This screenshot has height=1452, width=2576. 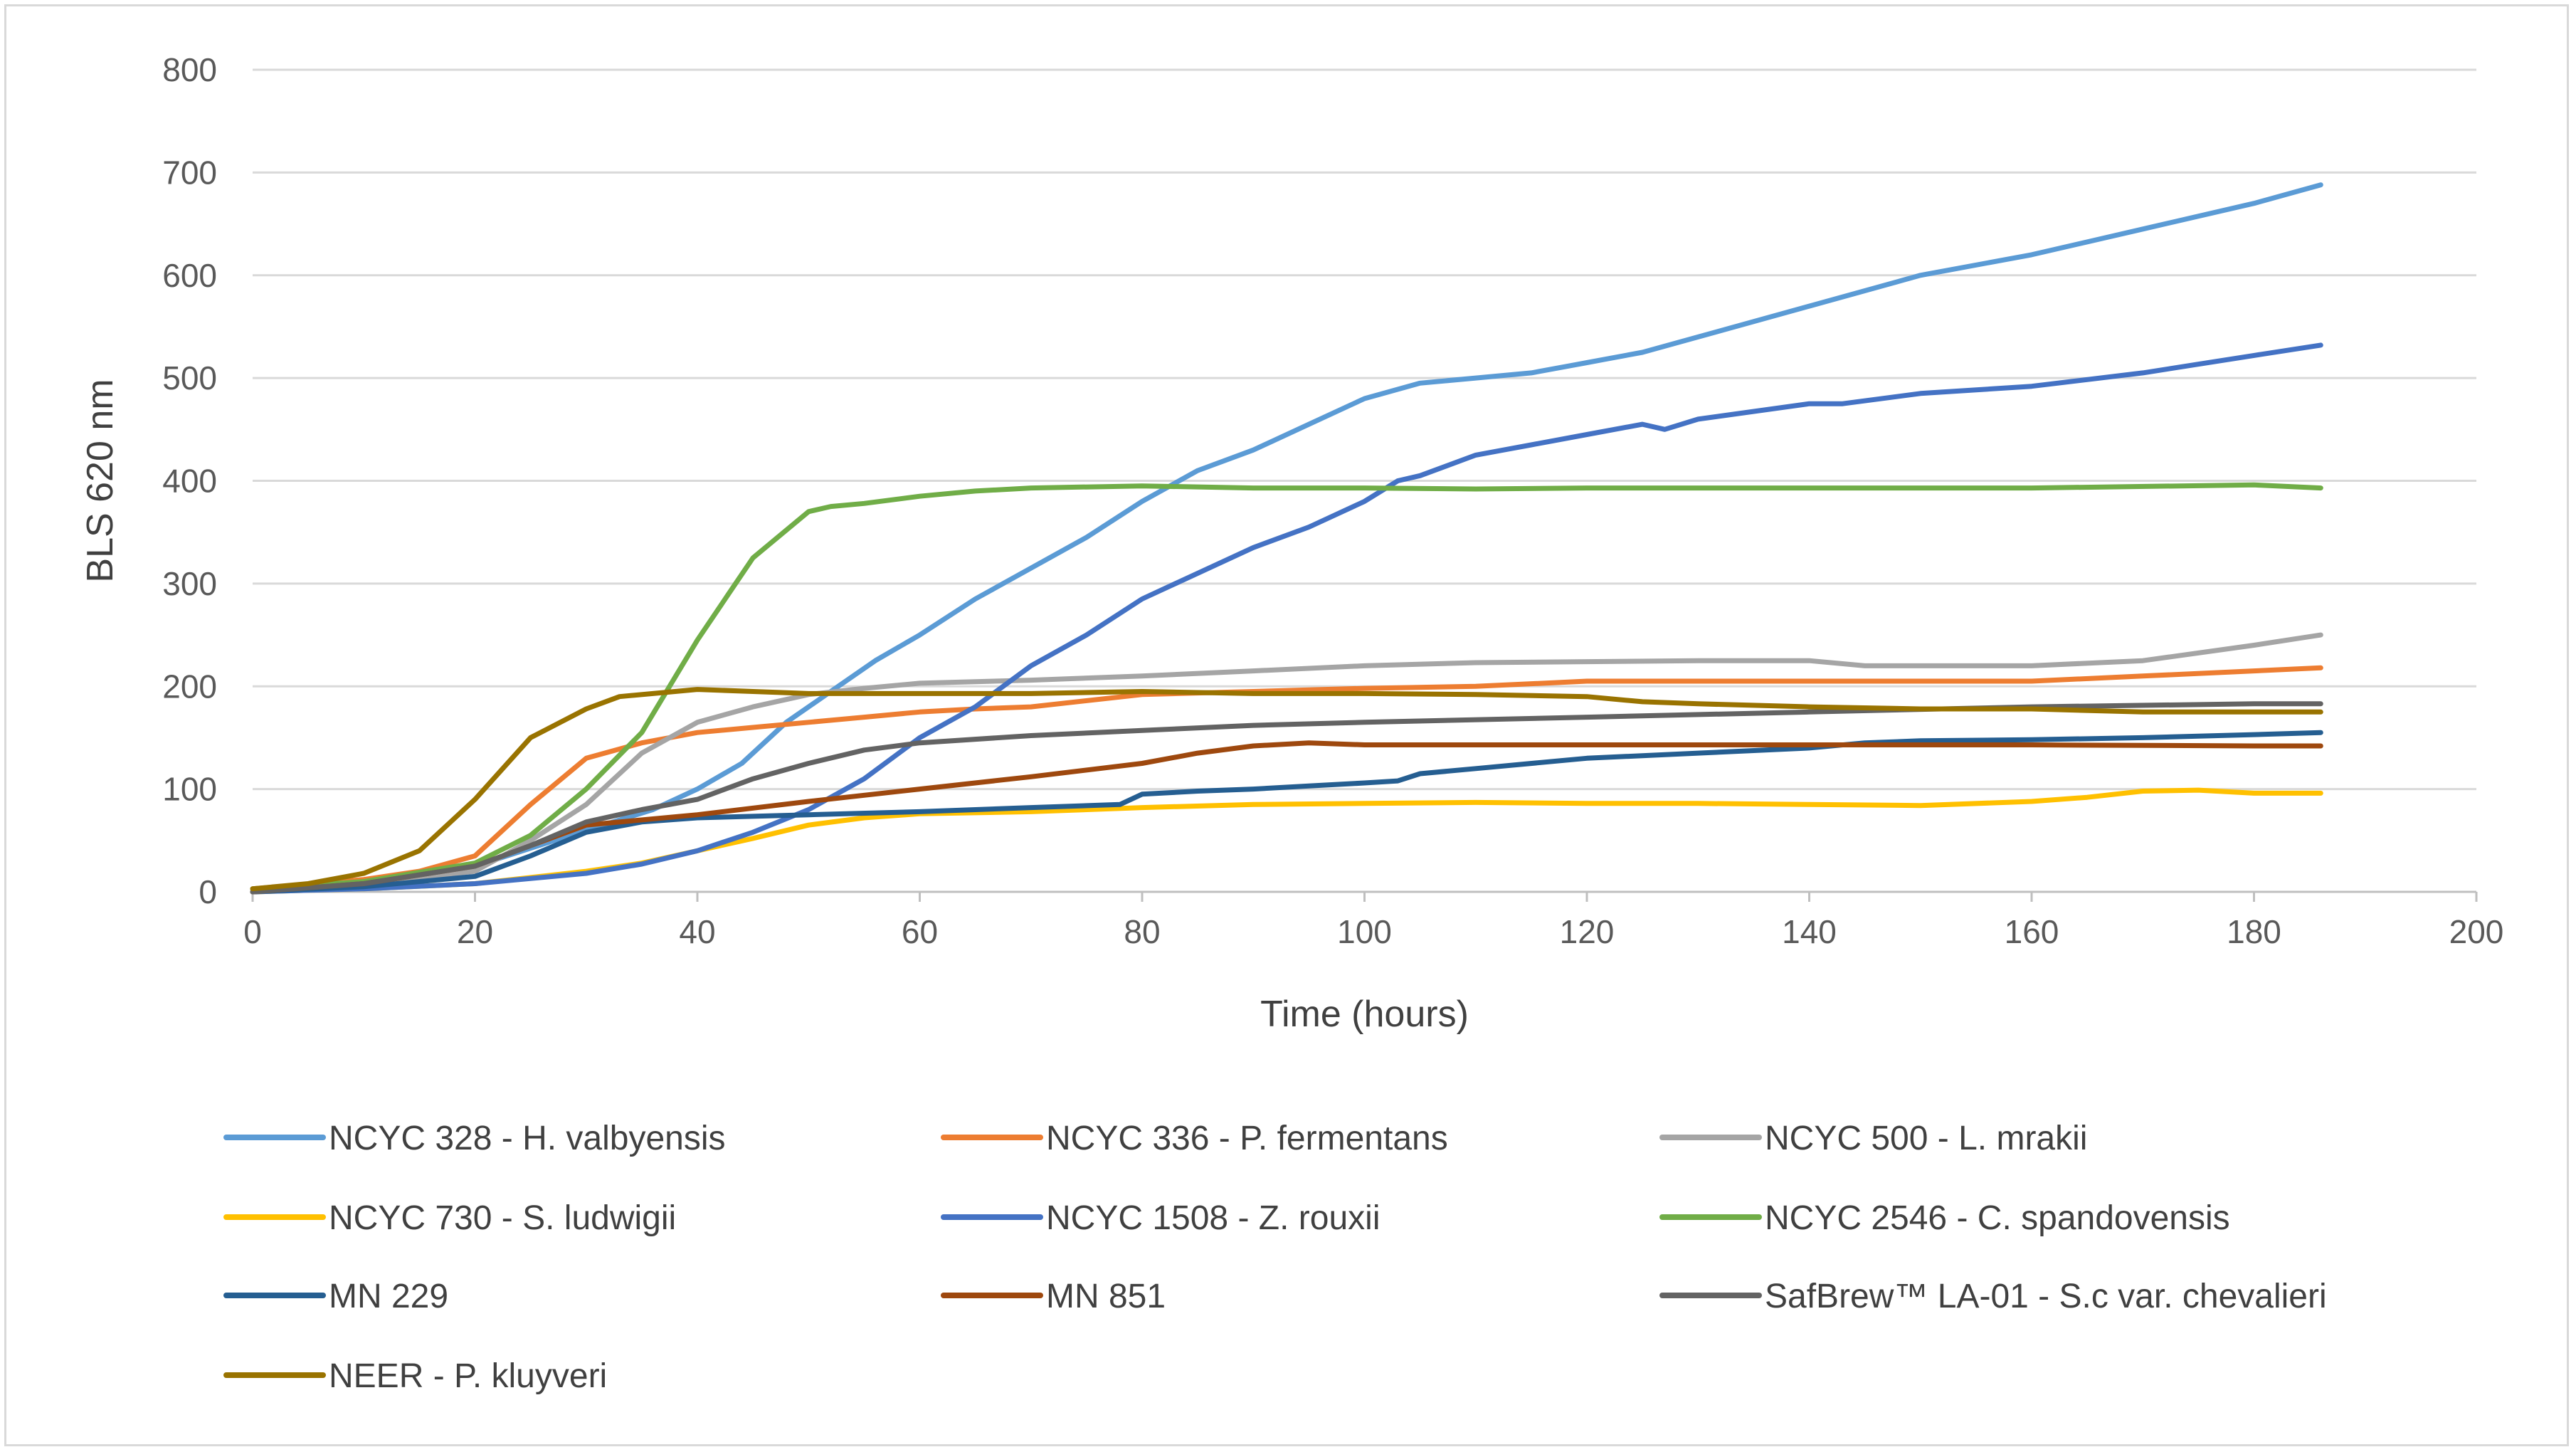 I want to click on legend-label: NCYC 336 - P. fermentans, so click(x=1247, y=1138).